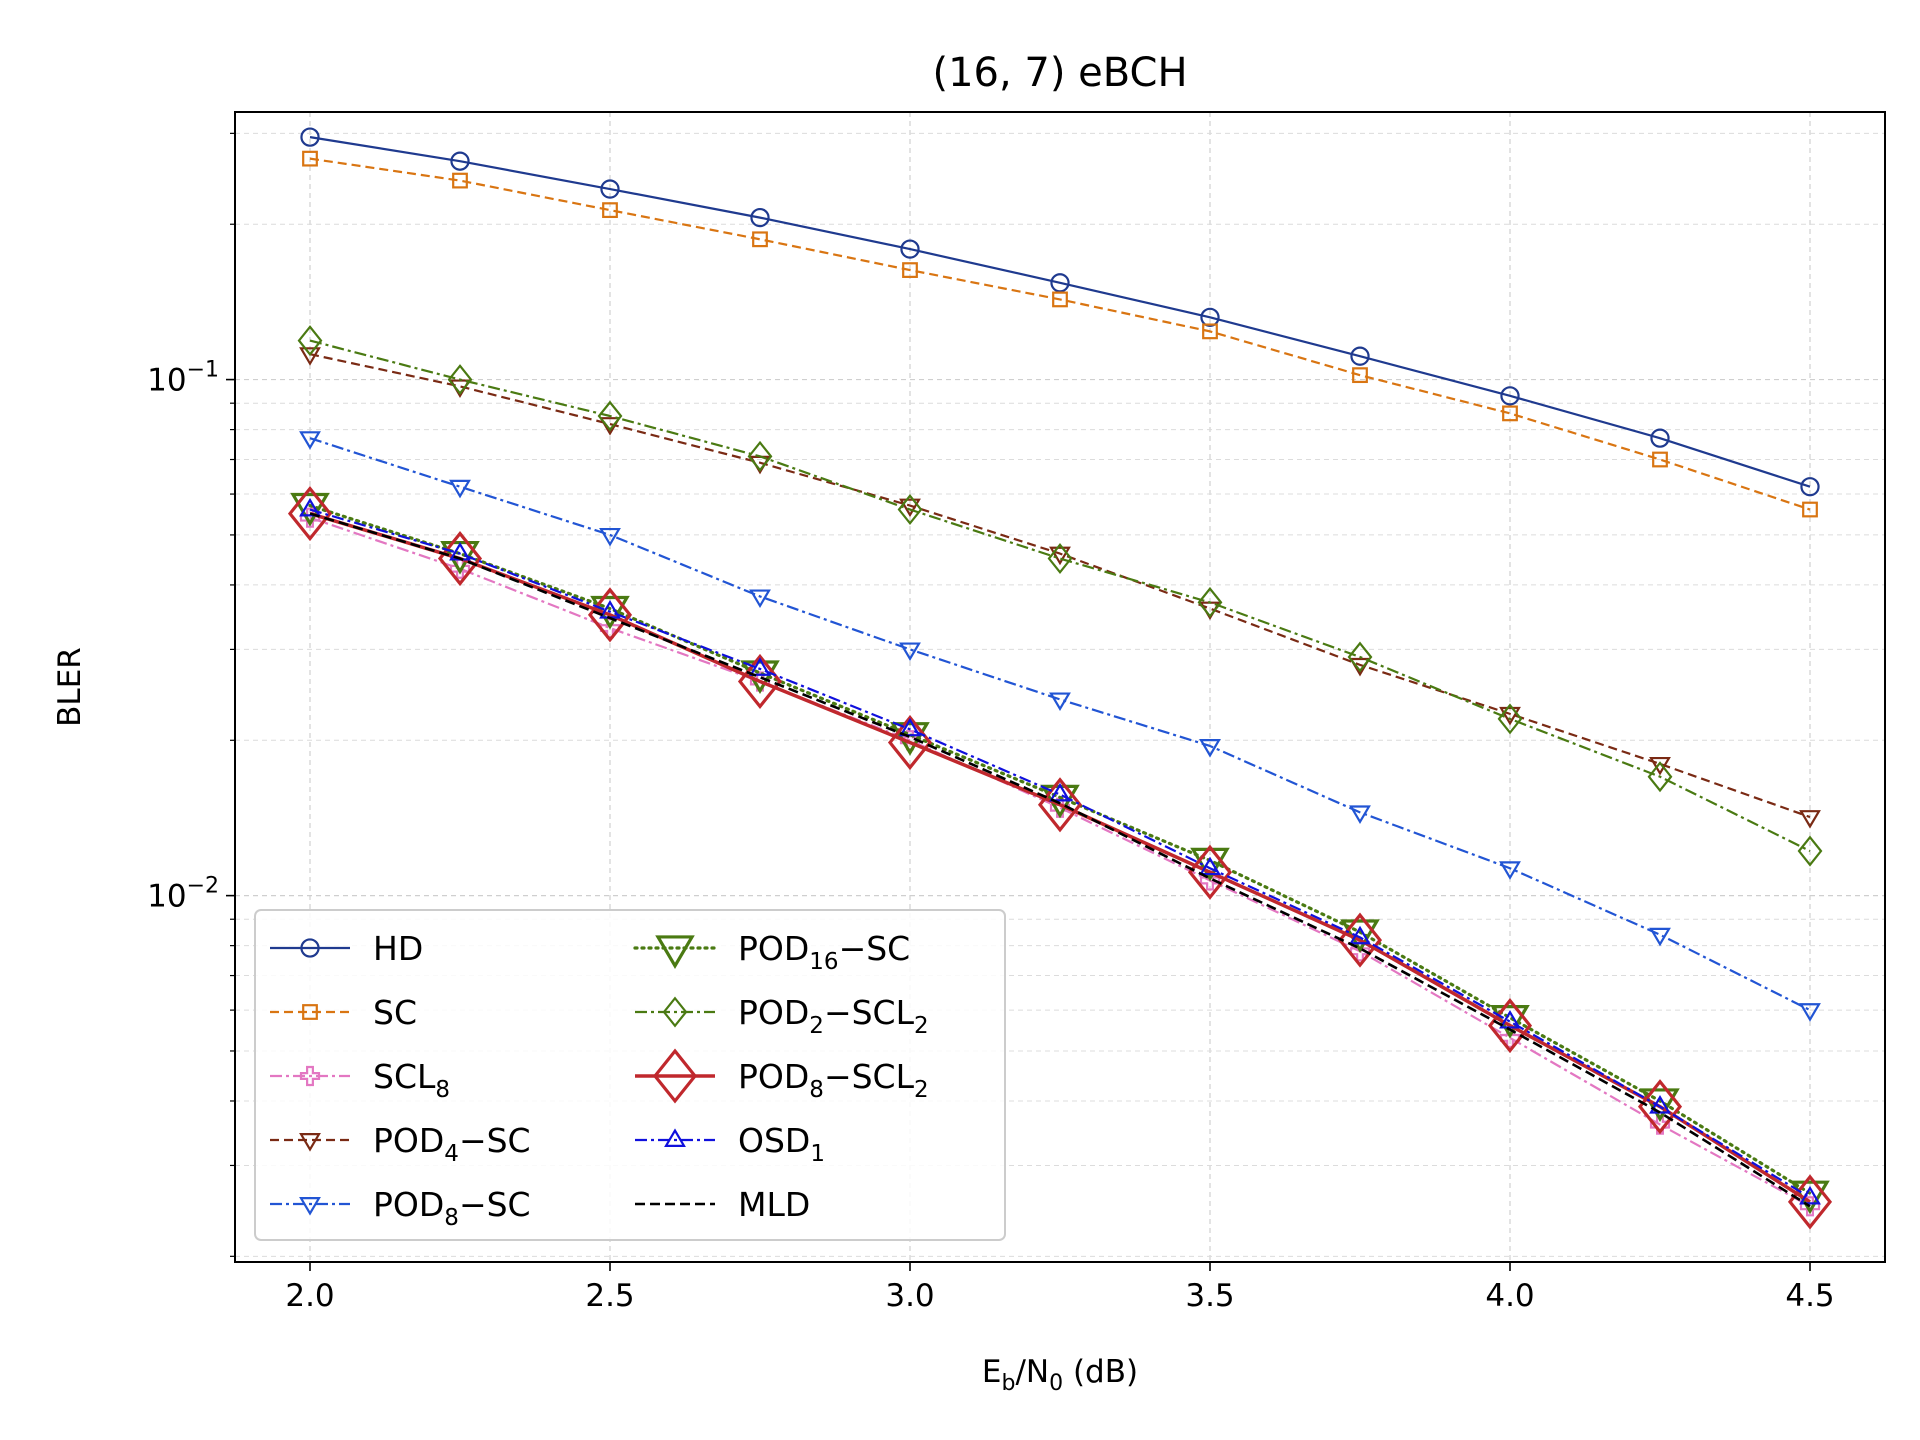 This screenshot has height=1440, width=1920. What do you see at coordinates (1809, 1296) in the screenshot?
I see `x-tick-label: 4.5` at bounding box center [1809, 1296].